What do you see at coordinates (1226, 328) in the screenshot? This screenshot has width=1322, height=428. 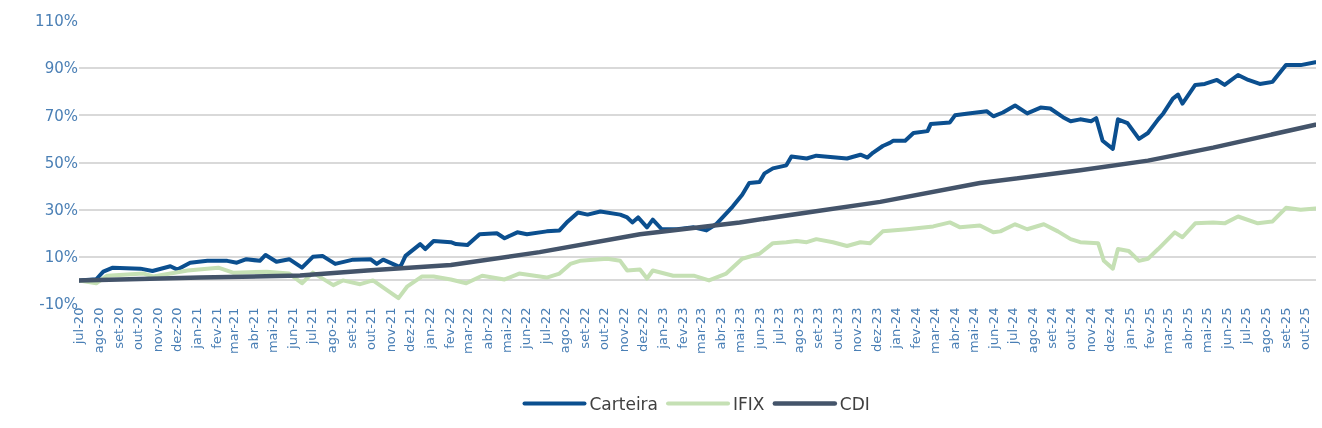 I see `x-tick-label: jun-25` at bounding box center [1226, 328].